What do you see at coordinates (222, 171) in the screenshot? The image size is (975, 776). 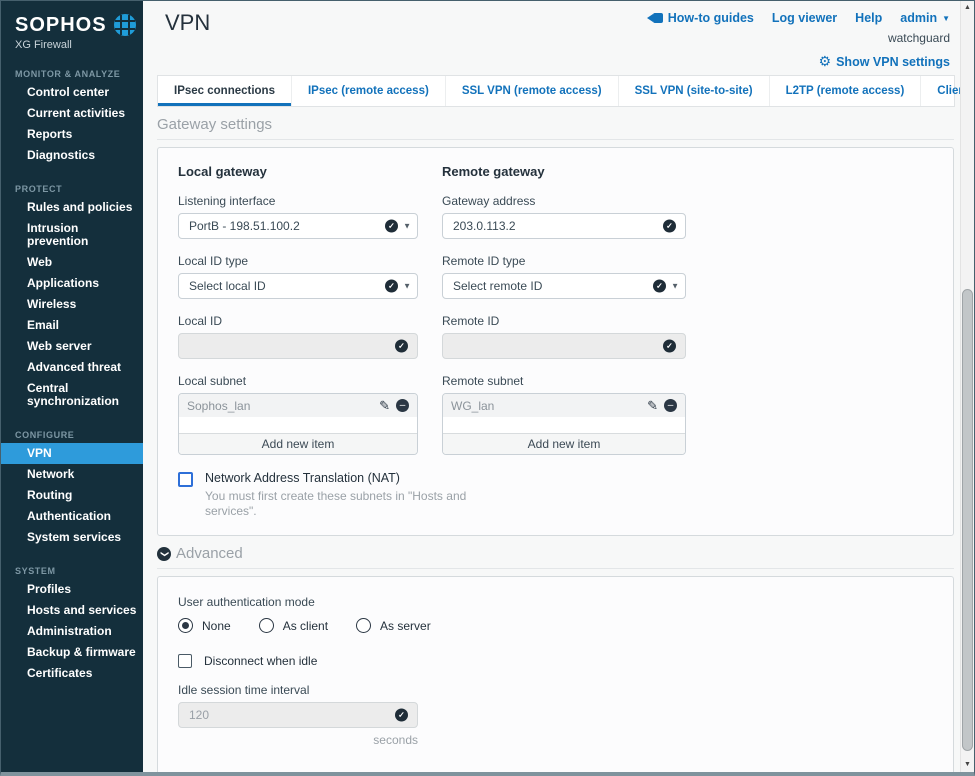 I see `local-gateway-title: Local gateway` at bounding box center [222, 171].